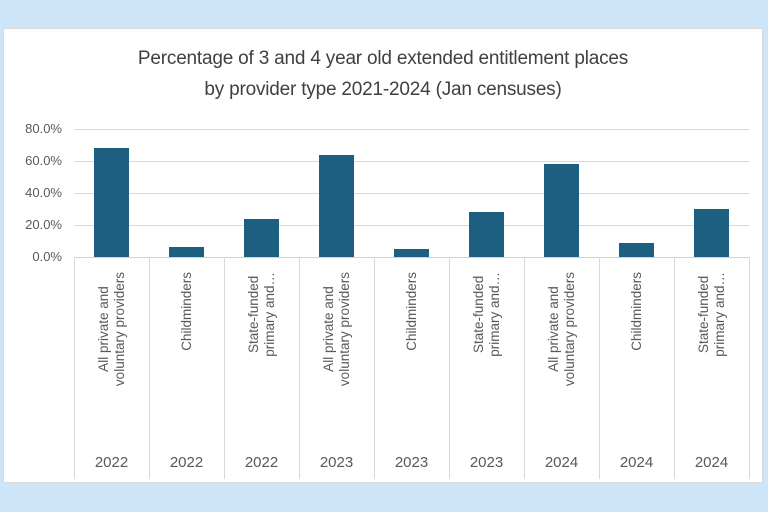 This screenshot has height=512, width=768. Describe the element at coordinates (411, 257) in the screenshot. I see `x-axis-line` at that location.